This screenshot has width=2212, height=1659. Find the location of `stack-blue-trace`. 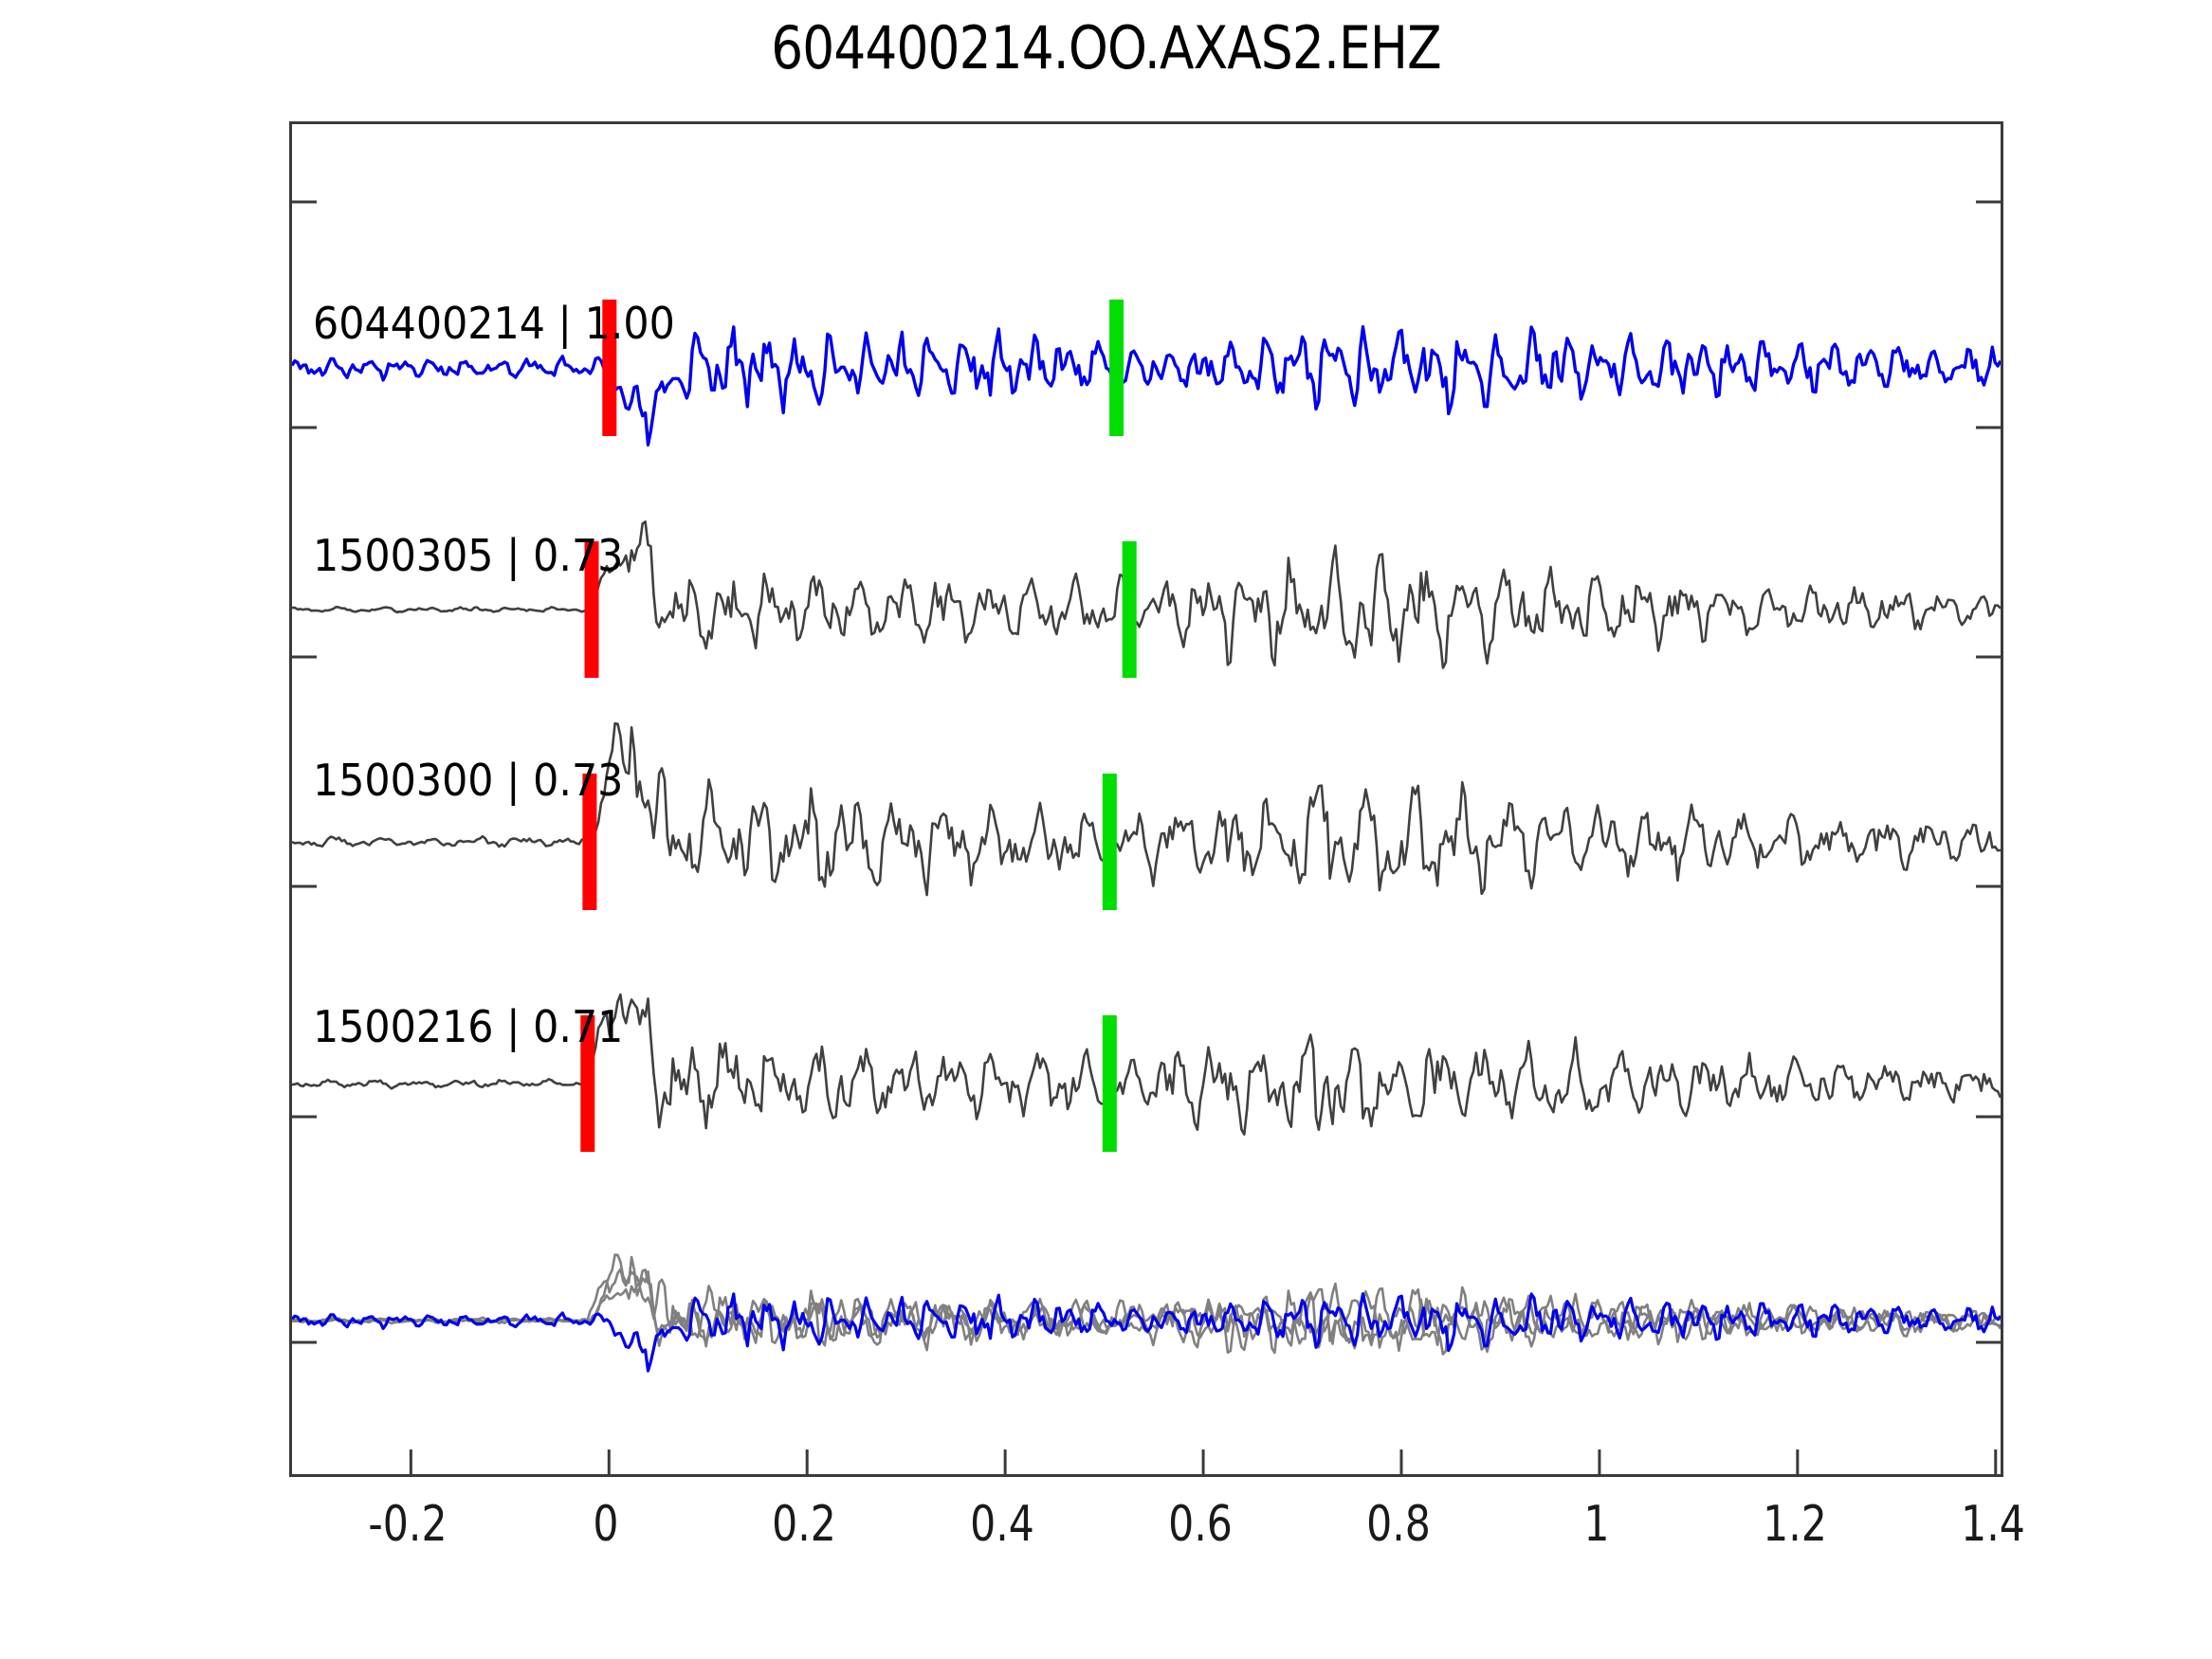

stack-blue-trace is located at coordinates (1146, 1332).